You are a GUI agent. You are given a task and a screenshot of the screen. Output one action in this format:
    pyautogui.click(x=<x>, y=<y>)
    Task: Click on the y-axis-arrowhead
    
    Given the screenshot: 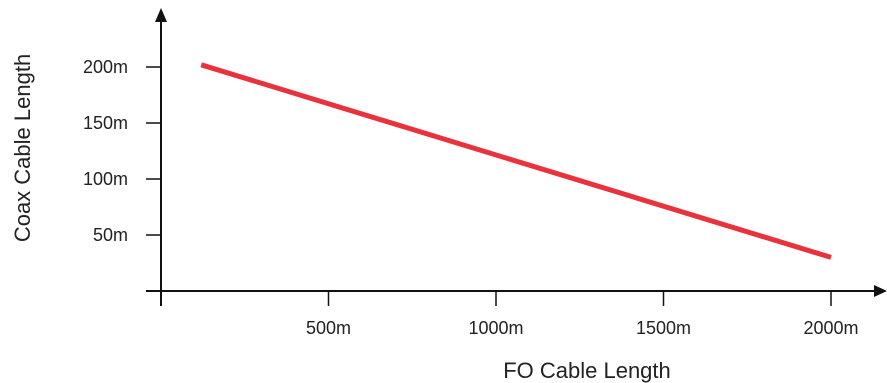 What is the action you would take?
    pyautogui.click(x=161, y=15)
    